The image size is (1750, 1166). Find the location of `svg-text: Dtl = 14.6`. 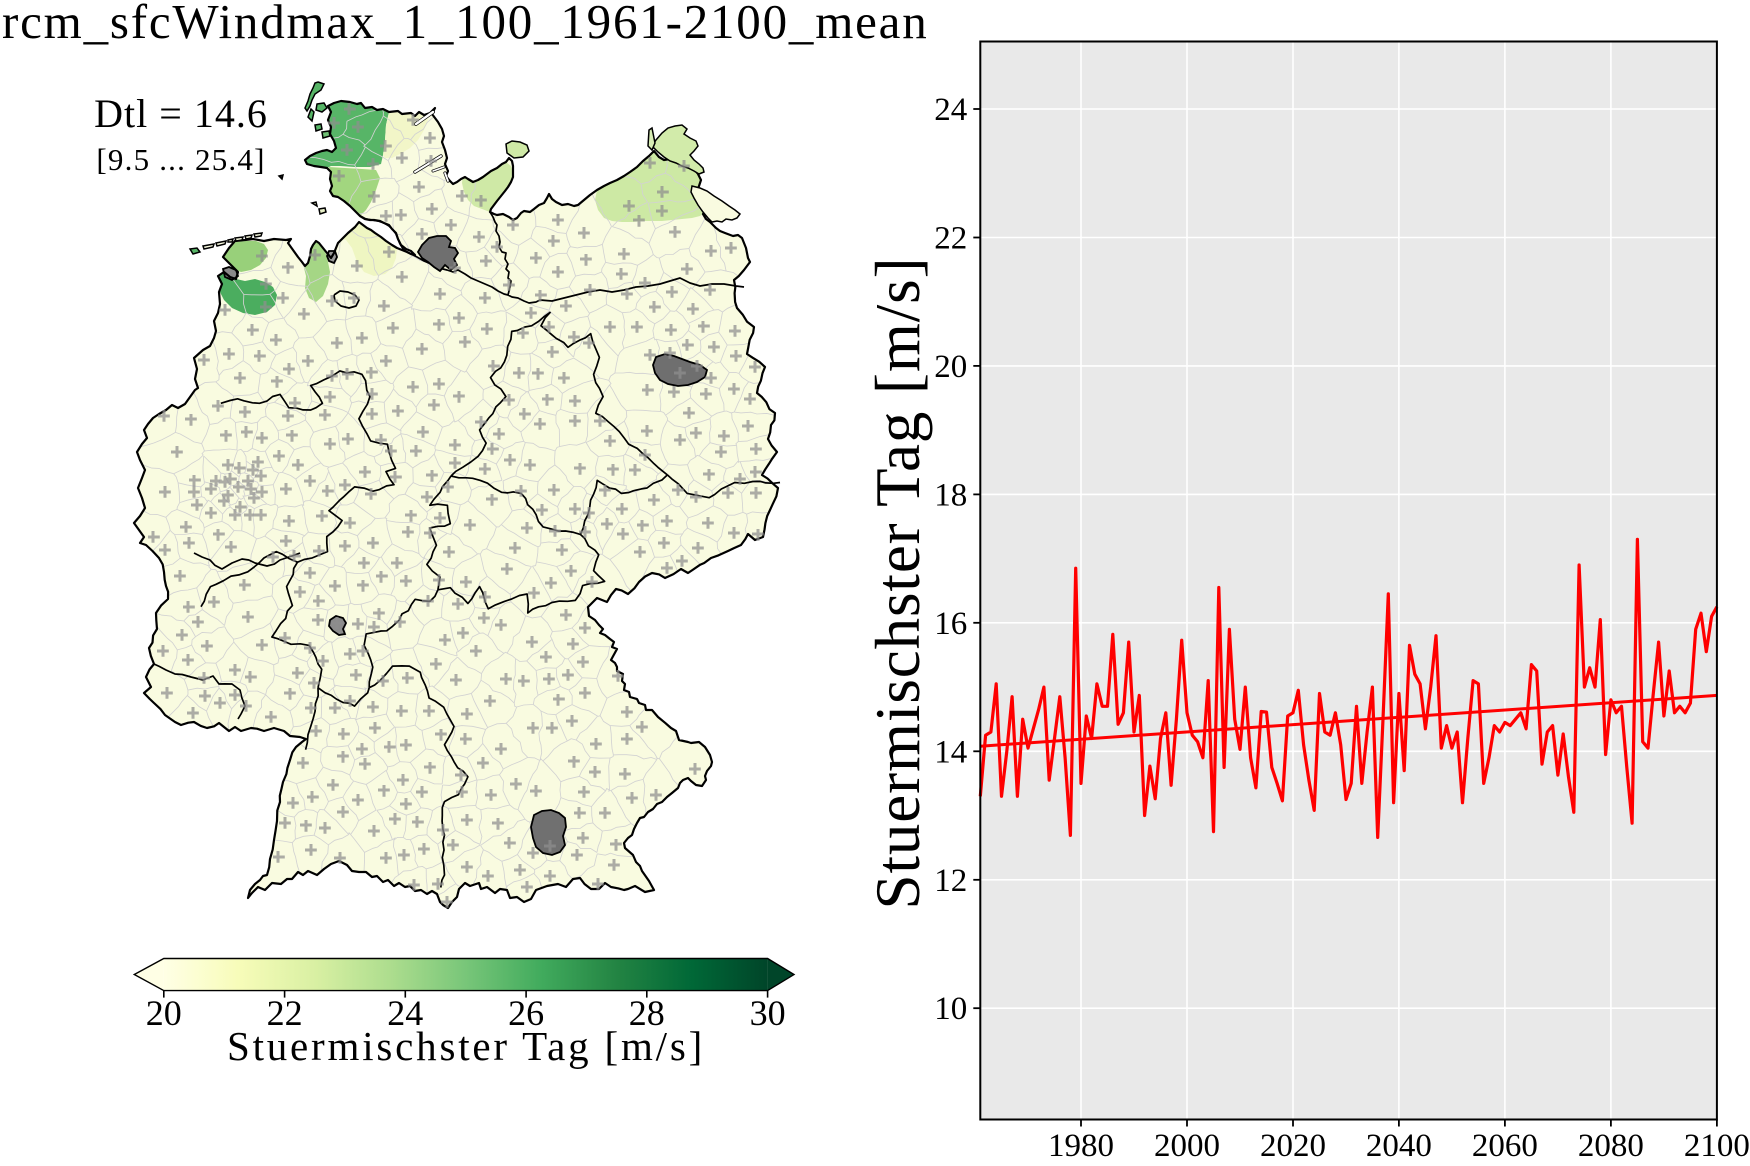

svg-text: Dtl = 14.6 is located at coordinates (181, 113).